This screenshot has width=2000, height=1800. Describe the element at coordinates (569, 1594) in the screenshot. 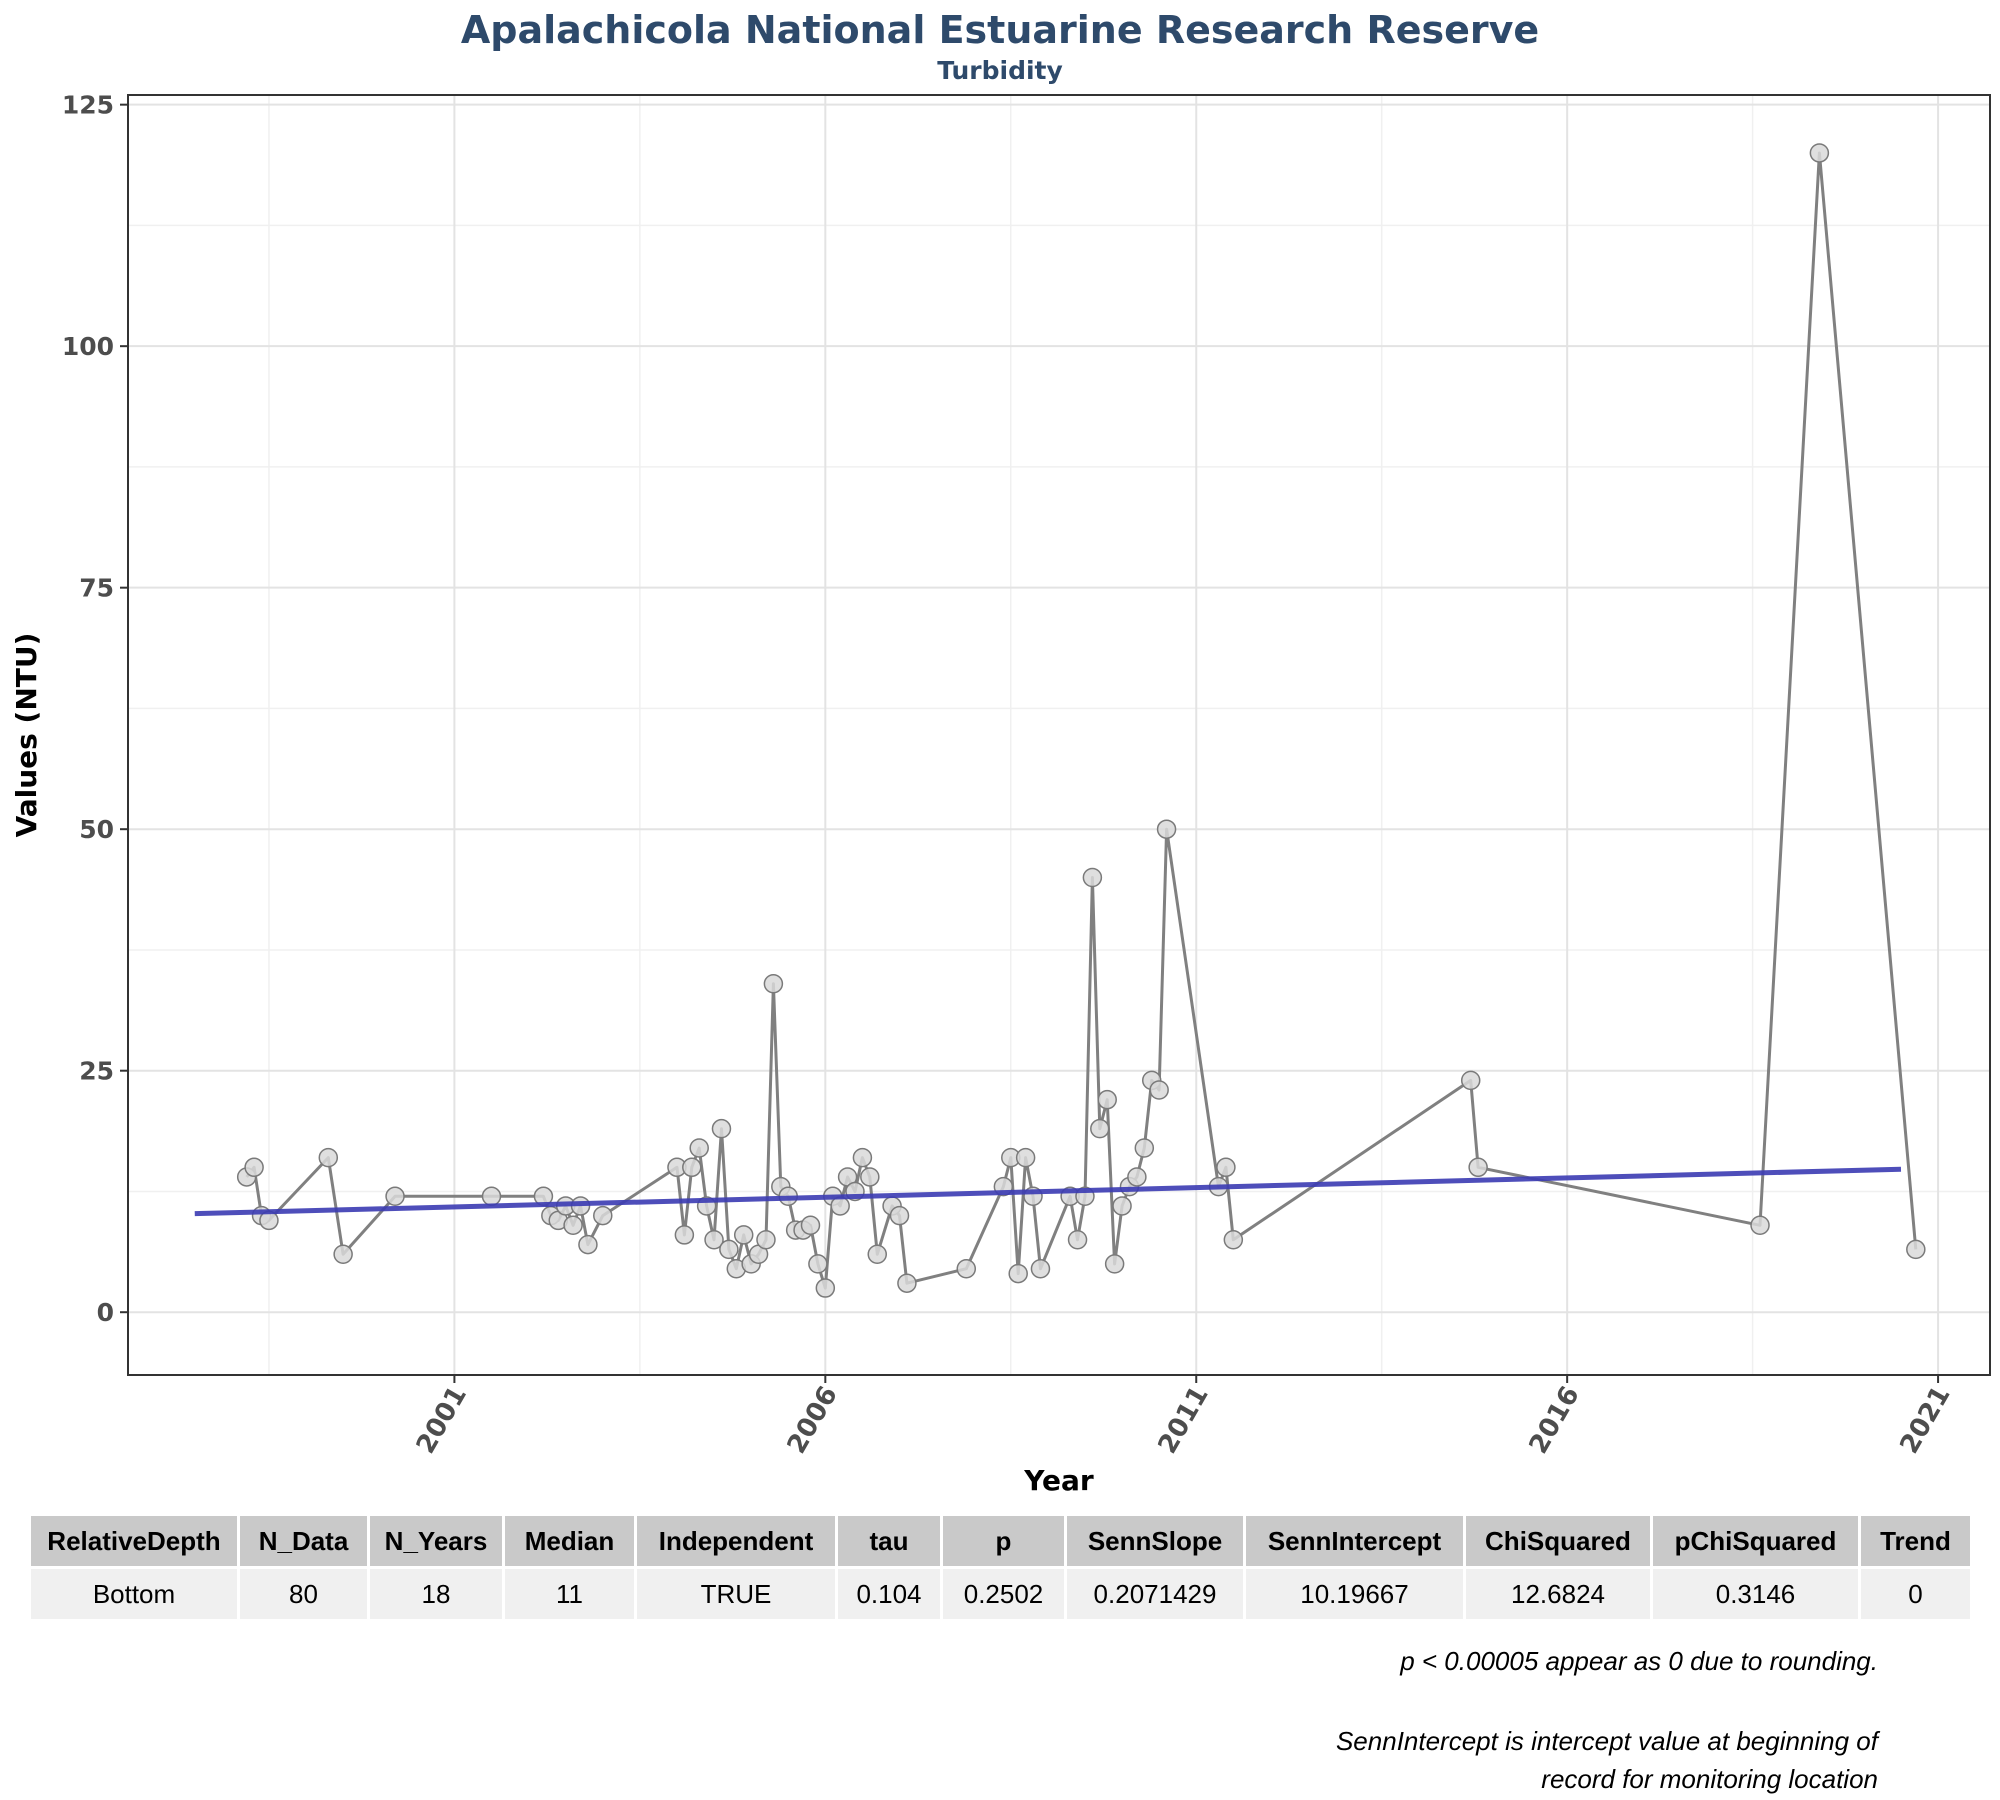

I see `cell-median: 11` at that location.